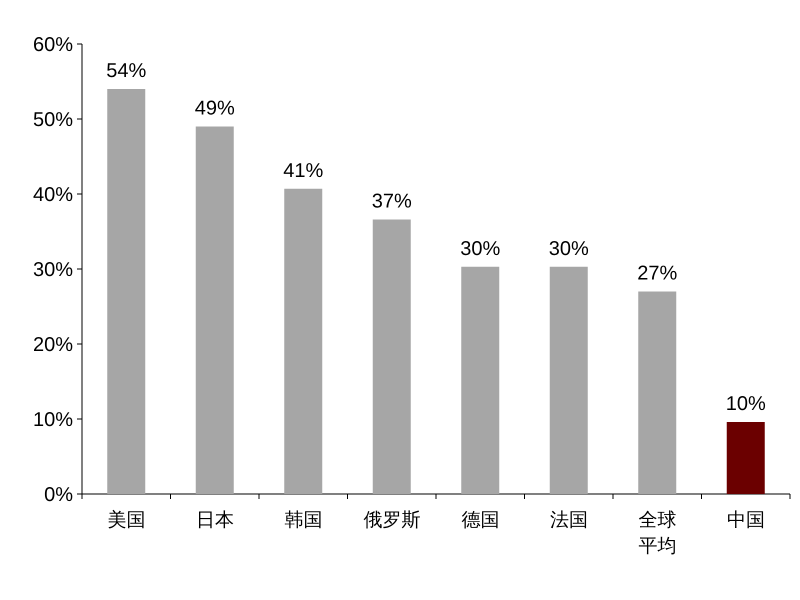  What do you see at coordinates (746, 404) in the screenshot?
I see `data-label: 10%` at bounding box center [746, 404].